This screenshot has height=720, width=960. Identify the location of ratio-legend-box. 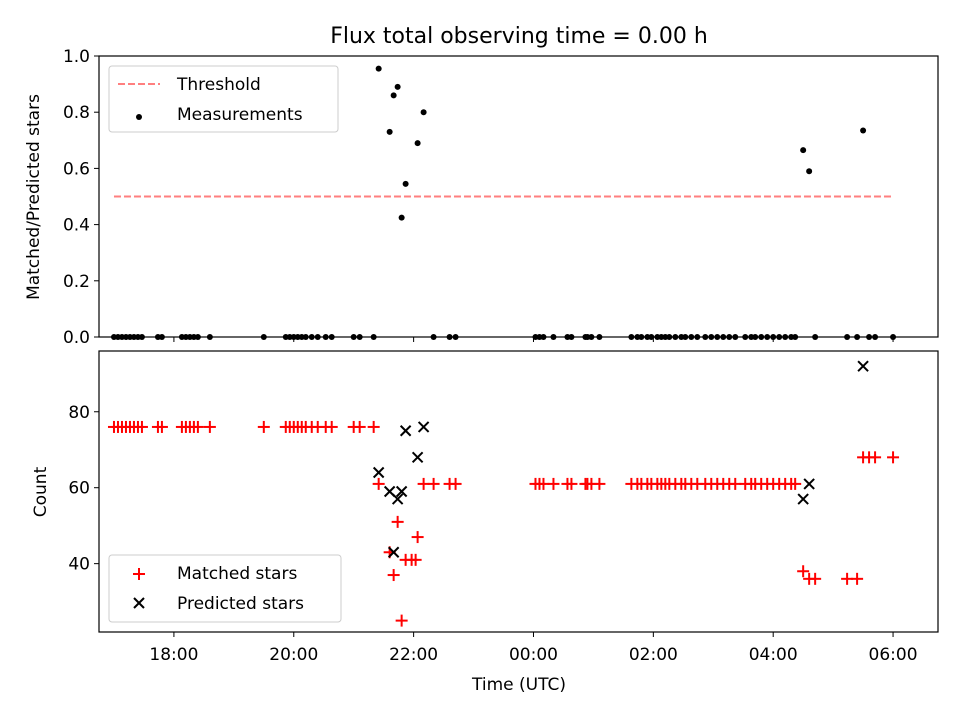
(223, 99).